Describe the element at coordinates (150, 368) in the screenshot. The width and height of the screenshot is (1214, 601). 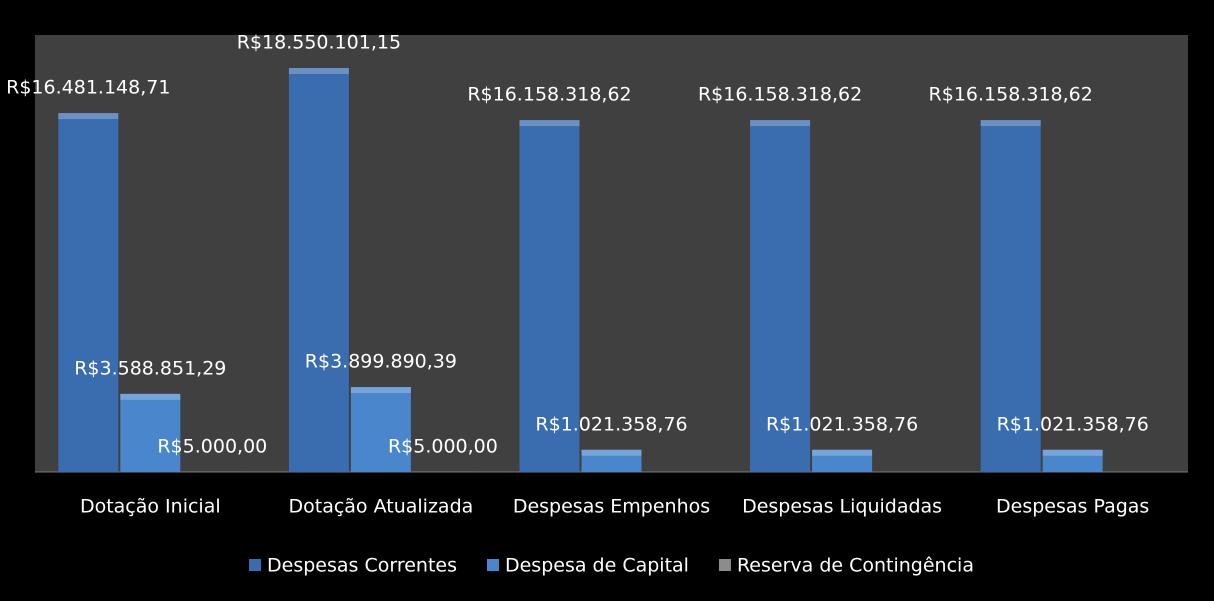
I see `data-label: R$3.588.851,29` at that location.